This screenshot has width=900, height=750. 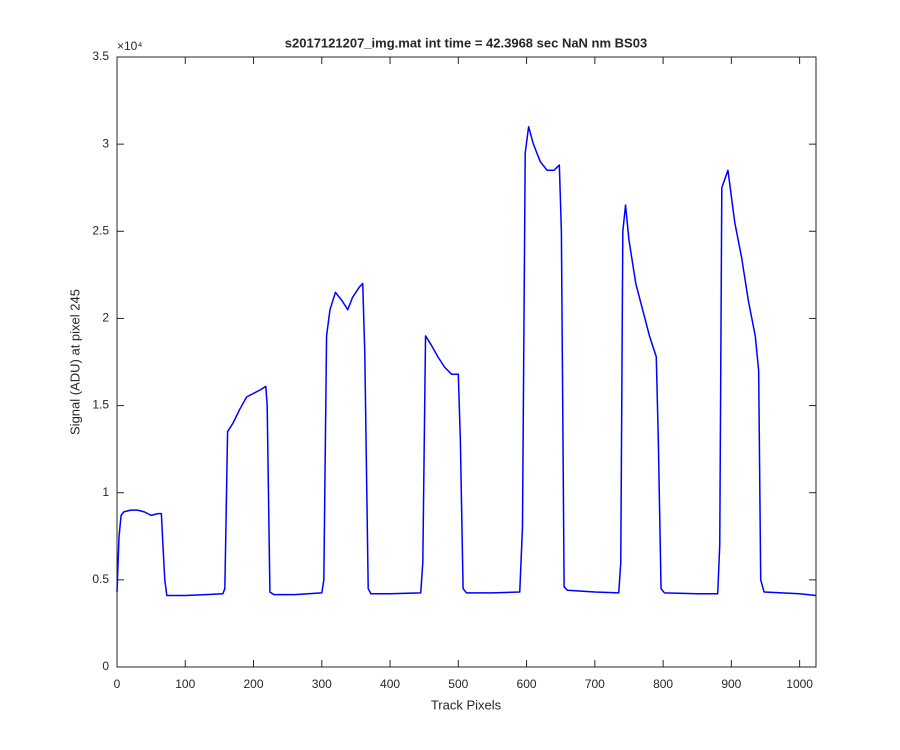 What do you see at coordinates (130, 46) in the screenshot?
I see `y-exponent-label: ×10⁴` at bounding box center [130, 46].